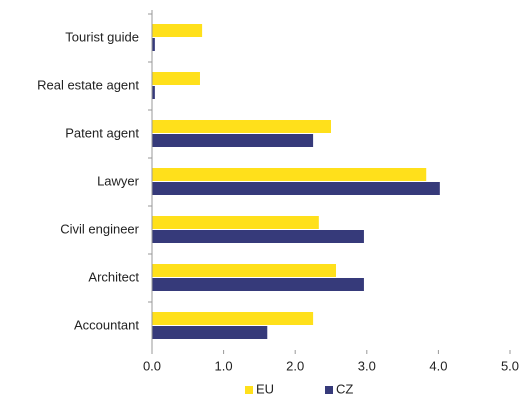 The image size is (523, 400). Describe the element at coordinates (344, 388) in the screenshot. I see `legend-label: CZ` at that location.